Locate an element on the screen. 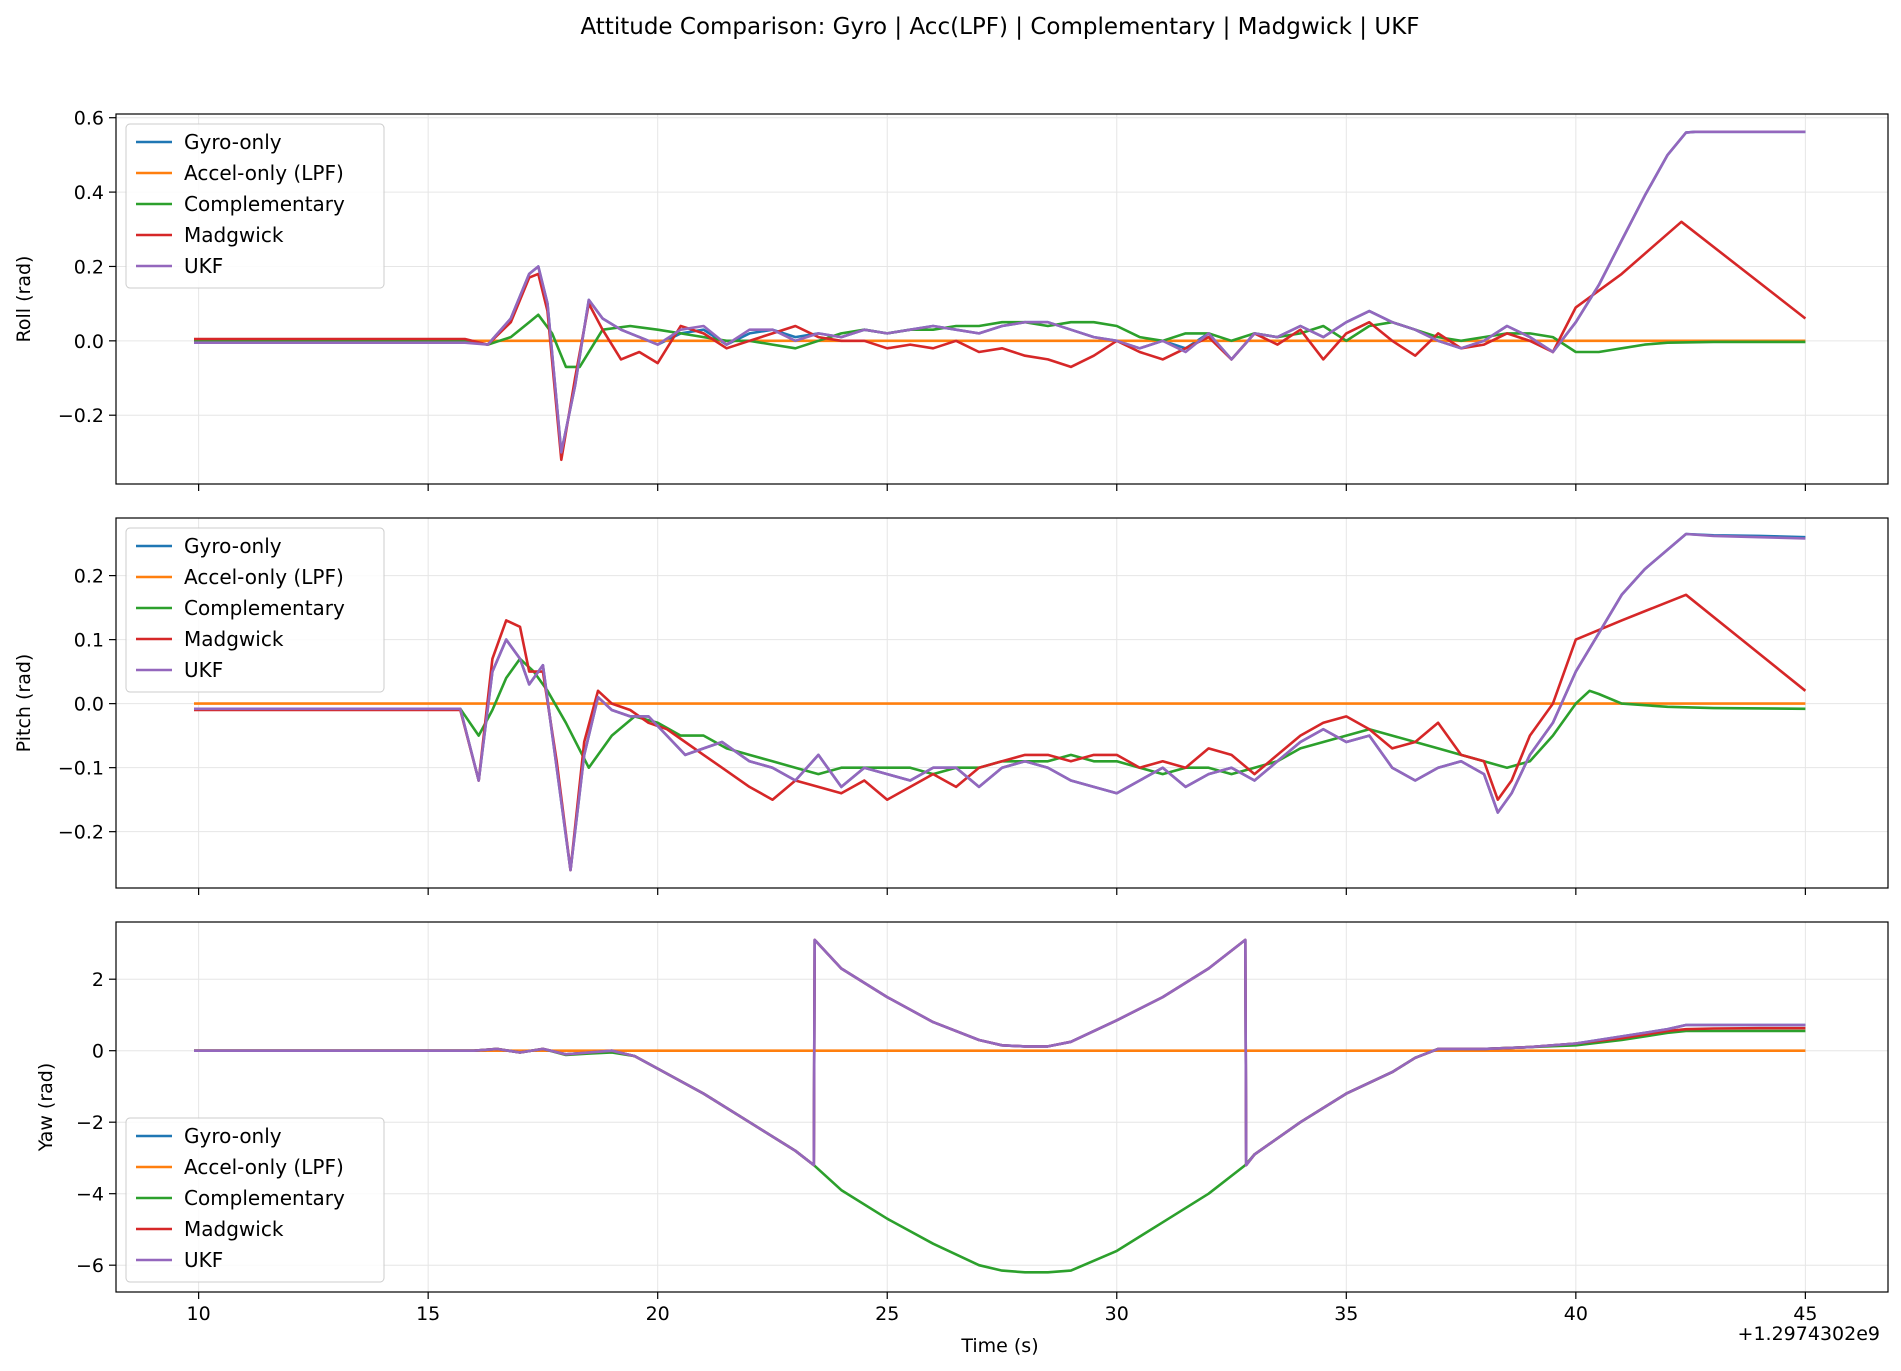 Image resolution: width=1901 pixels, height=1371 pixels. x-tick-label: 20 is located at coordinates (658, 1314).